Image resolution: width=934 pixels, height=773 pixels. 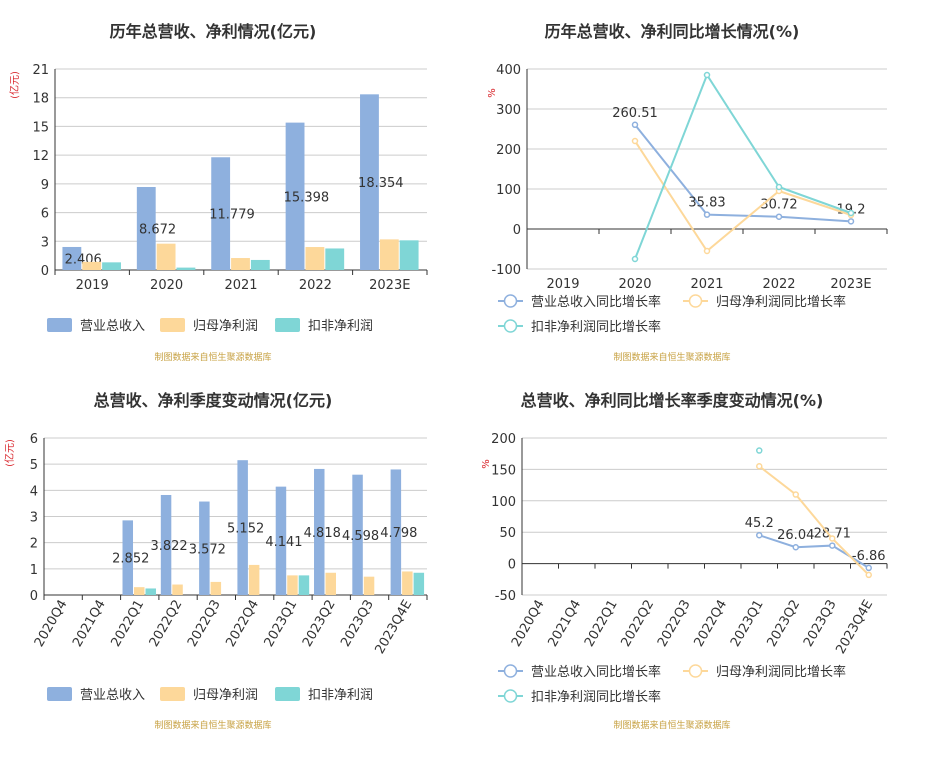 I want to click on y-tick-label: 18, so click(x=40, y=99).